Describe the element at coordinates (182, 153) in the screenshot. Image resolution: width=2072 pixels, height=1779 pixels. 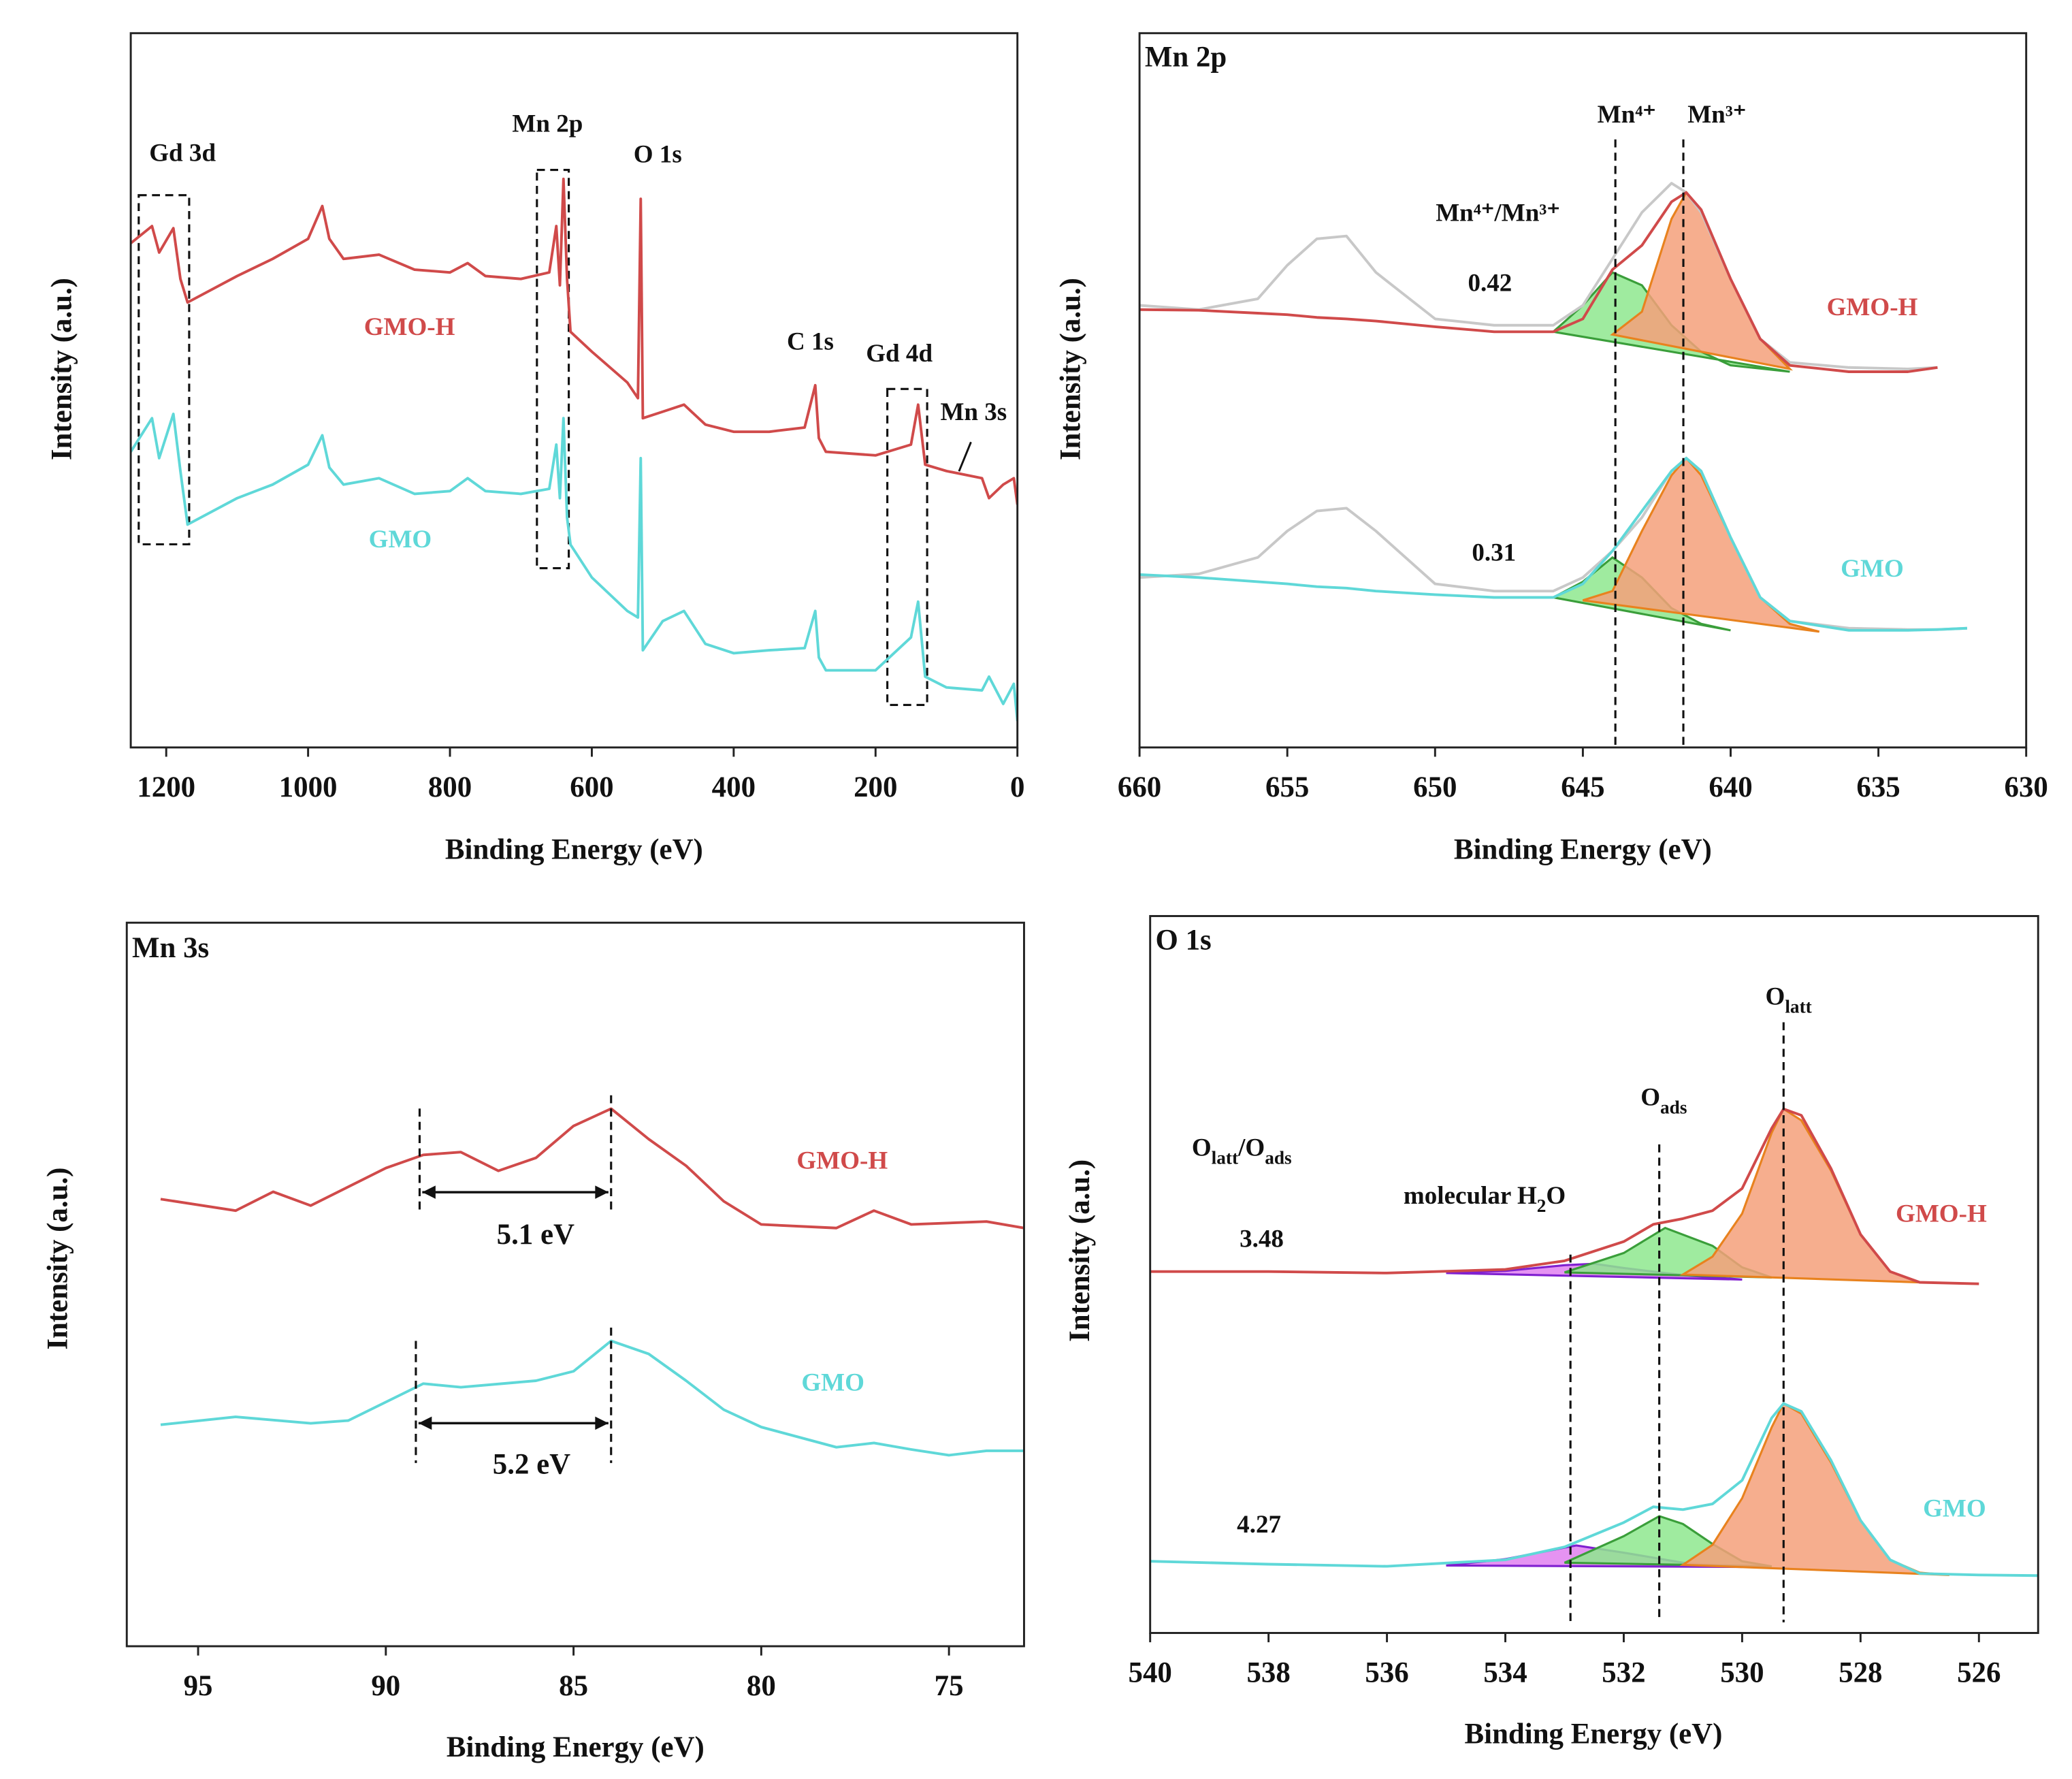
I see `annotation: Gd 3d` at that location.